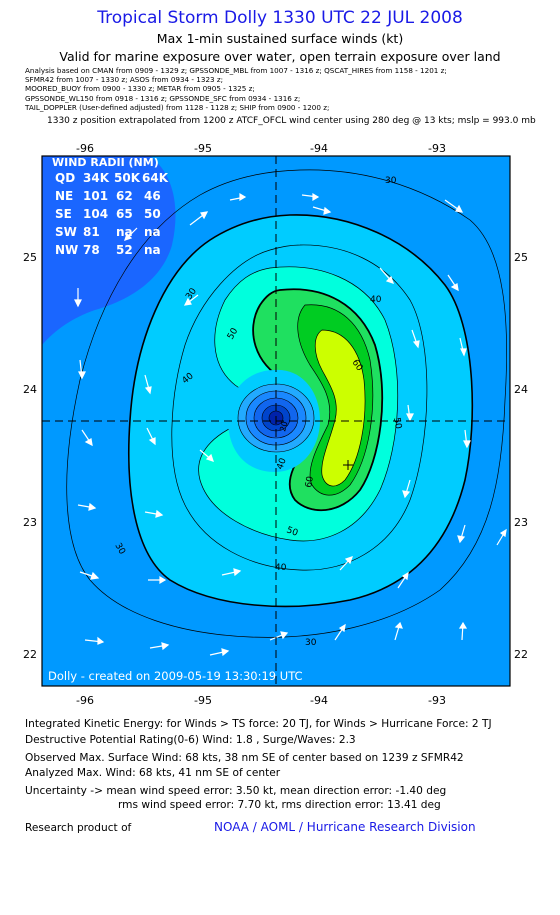 The height and width of the screenshot is (915, 560). What do you see at coordinates (30, 522) in the screenshot?
I see `lat-label-left: 23` at bounding box center [30, 522].